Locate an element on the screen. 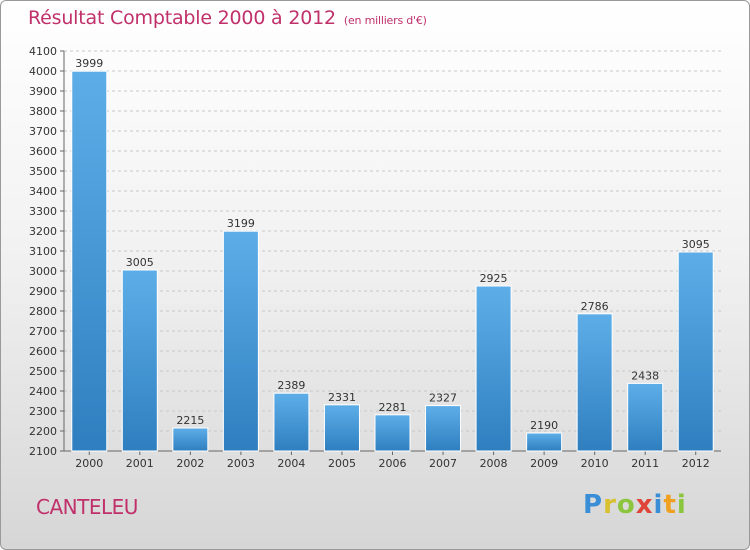 Image resolution: width=750 pixels, height=550 pixels. y-tick-label: 3800 is located at coordinates (43, 111).